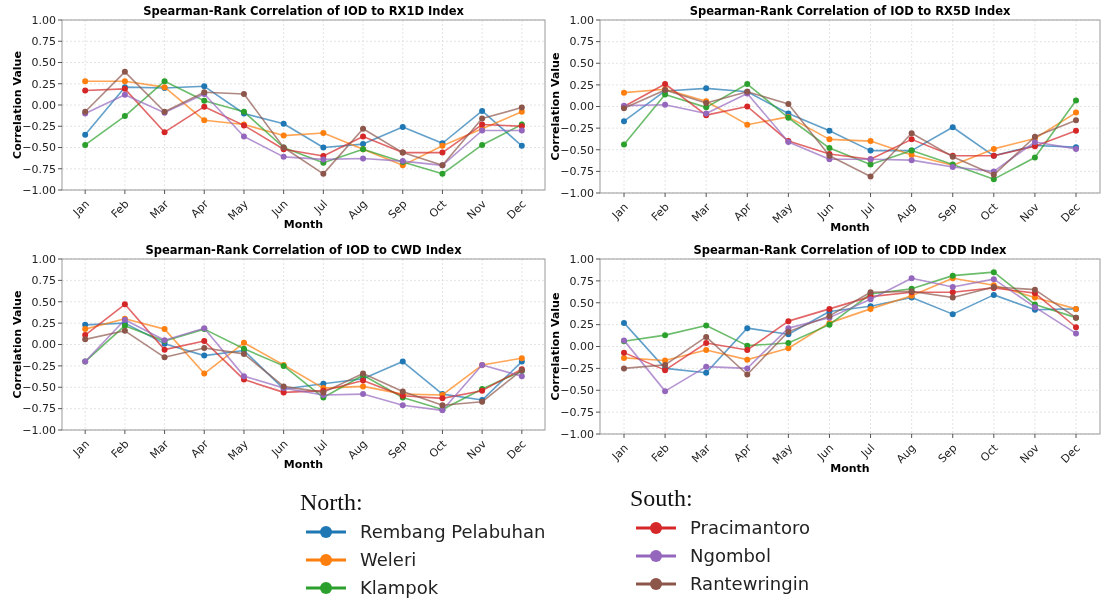  Describe the element at coordinates (850, 250) in the screenshot. I see `chart-title: Spearman-Rank Correlation of IOD to CDD Index` at that location.